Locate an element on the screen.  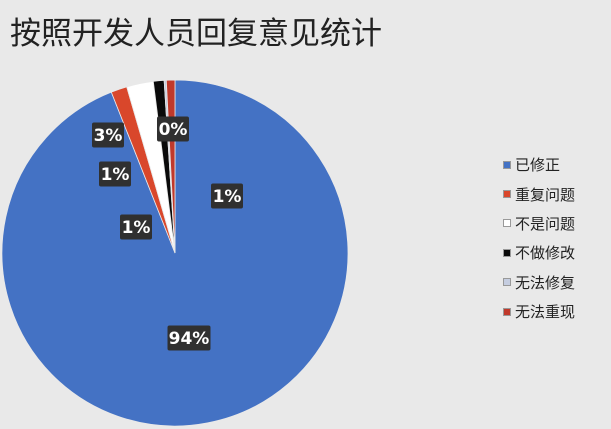
data-label-3: 3% is located at coordinates (108, 135).